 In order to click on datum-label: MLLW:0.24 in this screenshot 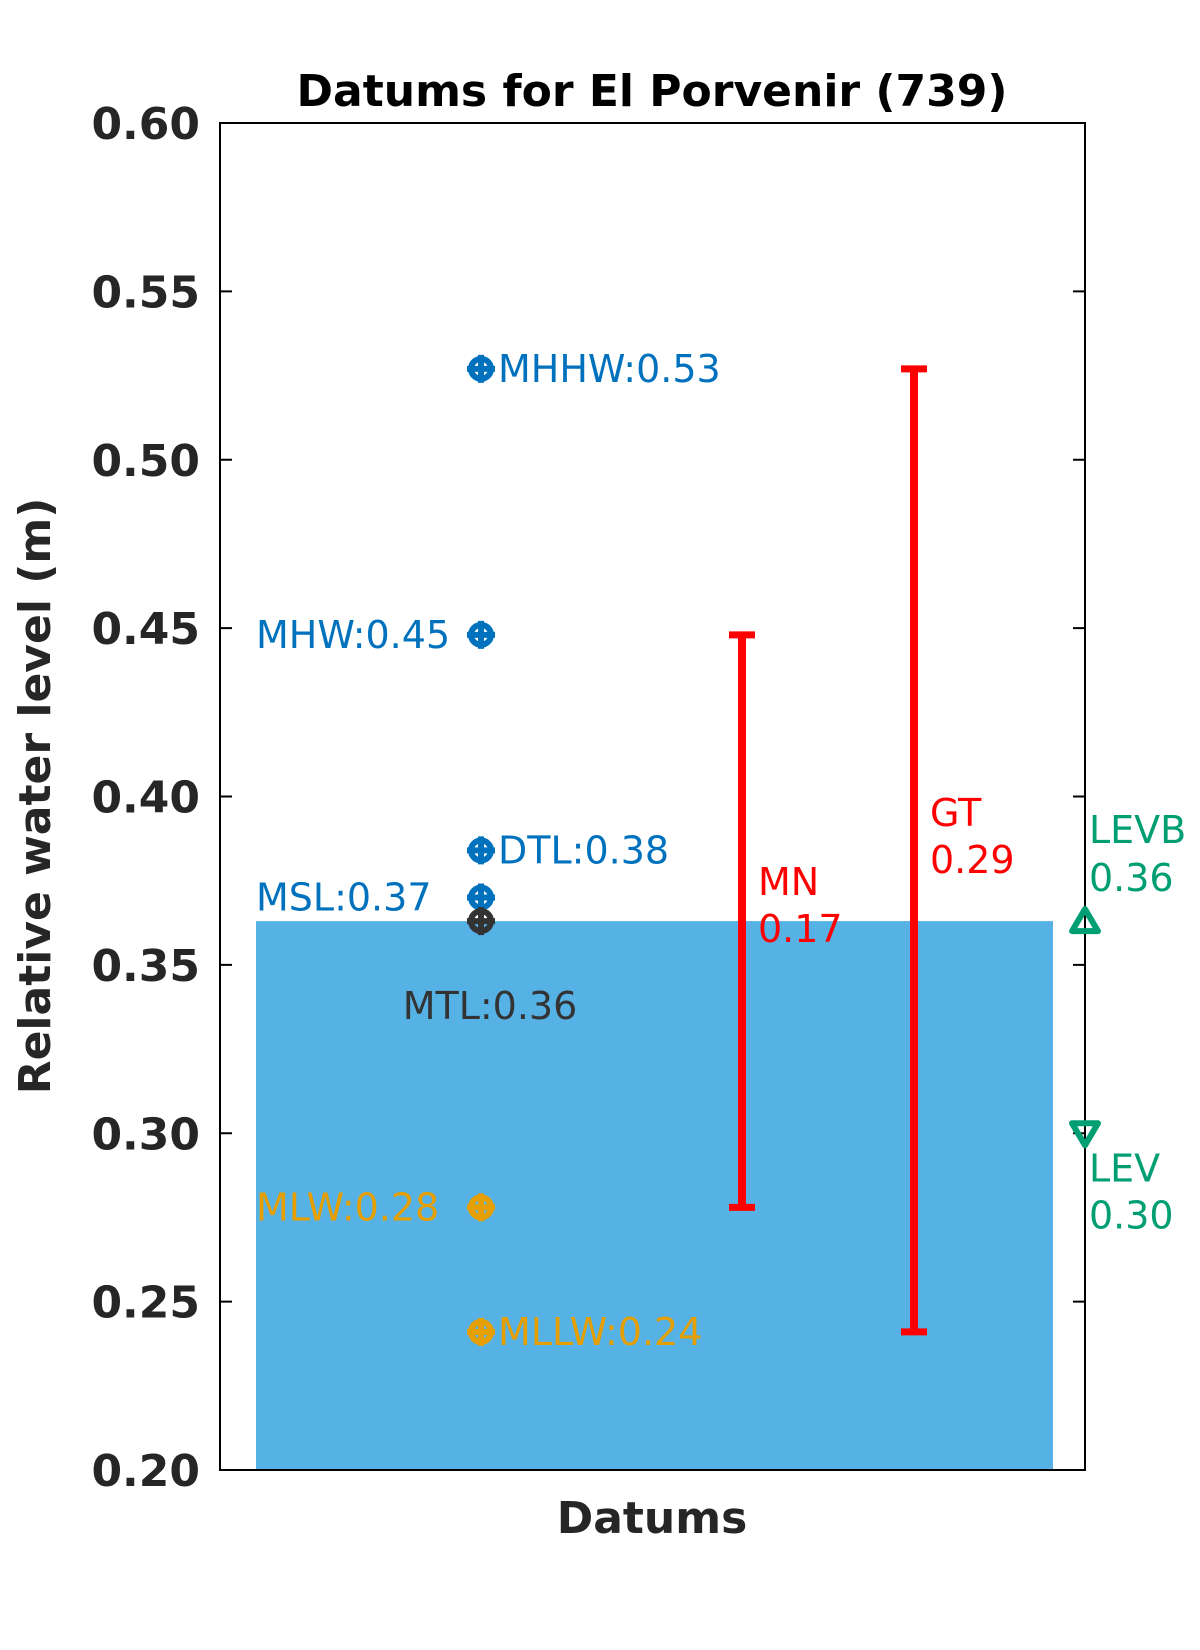, I will do `click(600, 1332)`.